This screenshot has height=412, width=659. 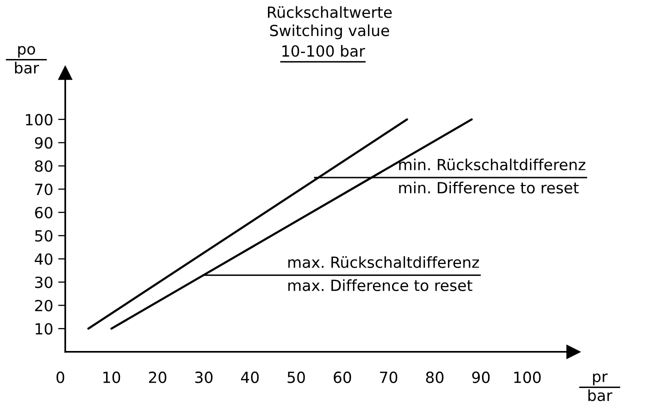 What do you see at coordinates (27, 60) in the screenshot?
I see `y-axis-title: po bar` at bounding box center [27, 60].